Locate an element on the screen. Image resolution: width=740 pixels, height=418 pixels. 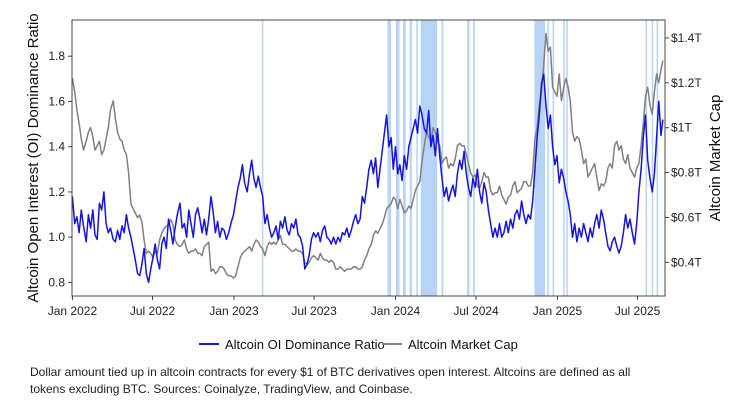
x-tick-label-0: Jan 2022 is located at coordinates (73, 311).